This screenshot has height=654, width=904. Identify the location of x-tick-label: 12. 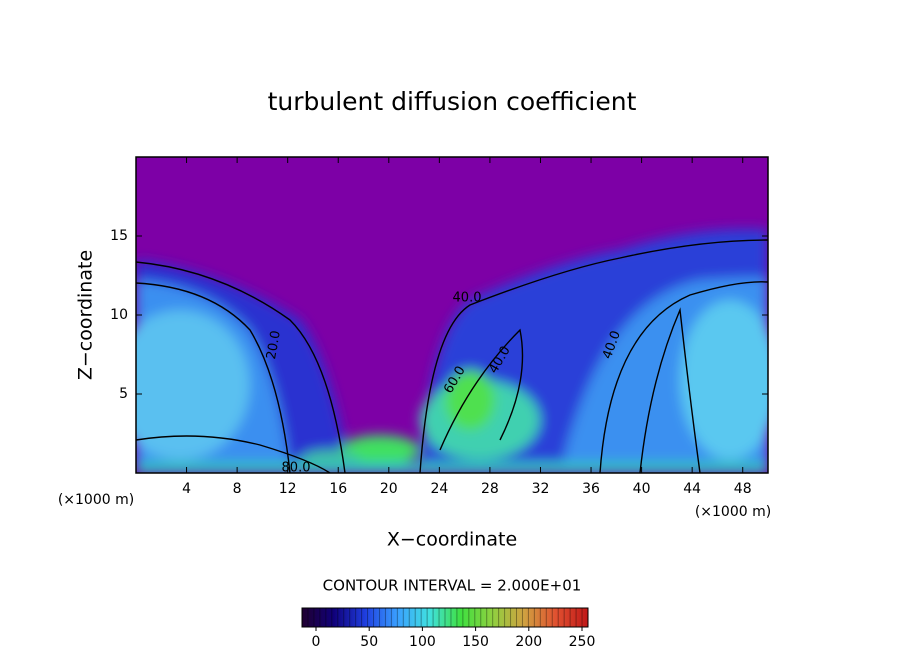
(288, 489).